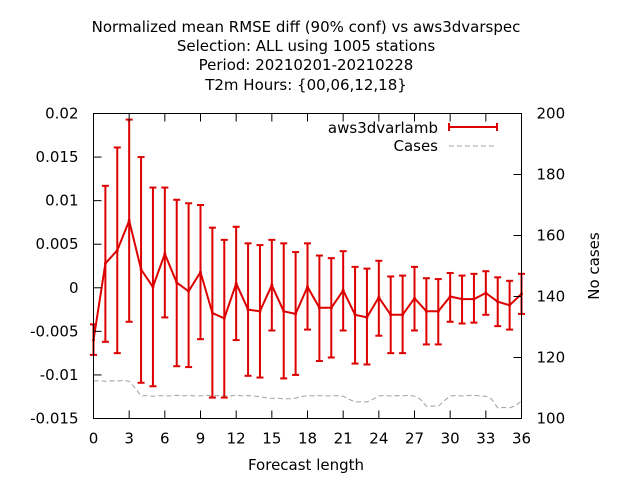  I want to click on legend-label-aws3dvarlamb: aws3dvarlamb, so click(383, 128).